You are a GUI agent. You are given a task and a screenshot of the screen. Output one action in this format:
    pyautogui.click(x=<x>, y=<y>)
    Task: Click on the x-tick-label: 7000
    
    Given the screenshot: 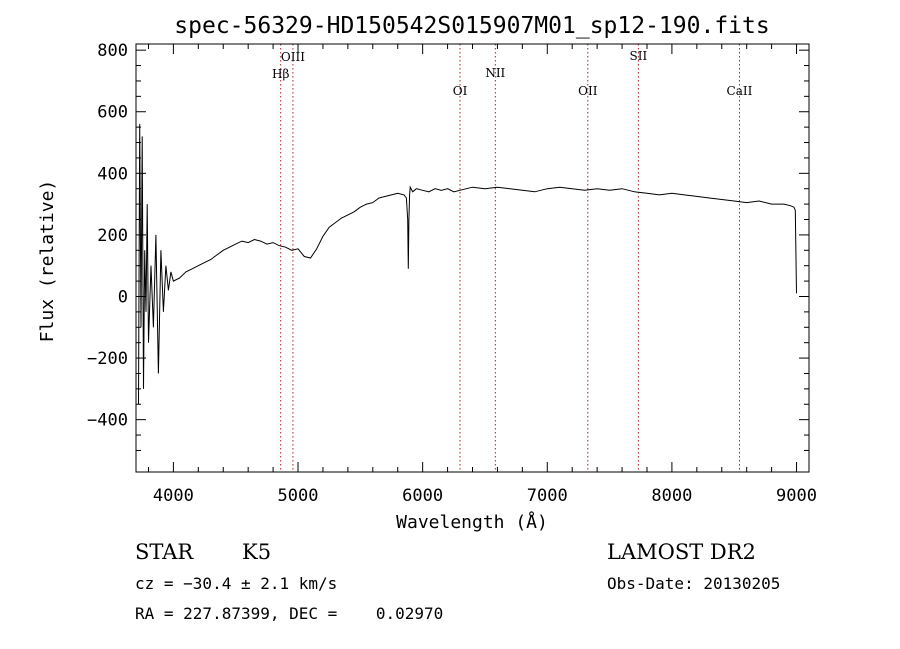 What is the action you would take?
    pyautogui.click(x=547, y=496)
    